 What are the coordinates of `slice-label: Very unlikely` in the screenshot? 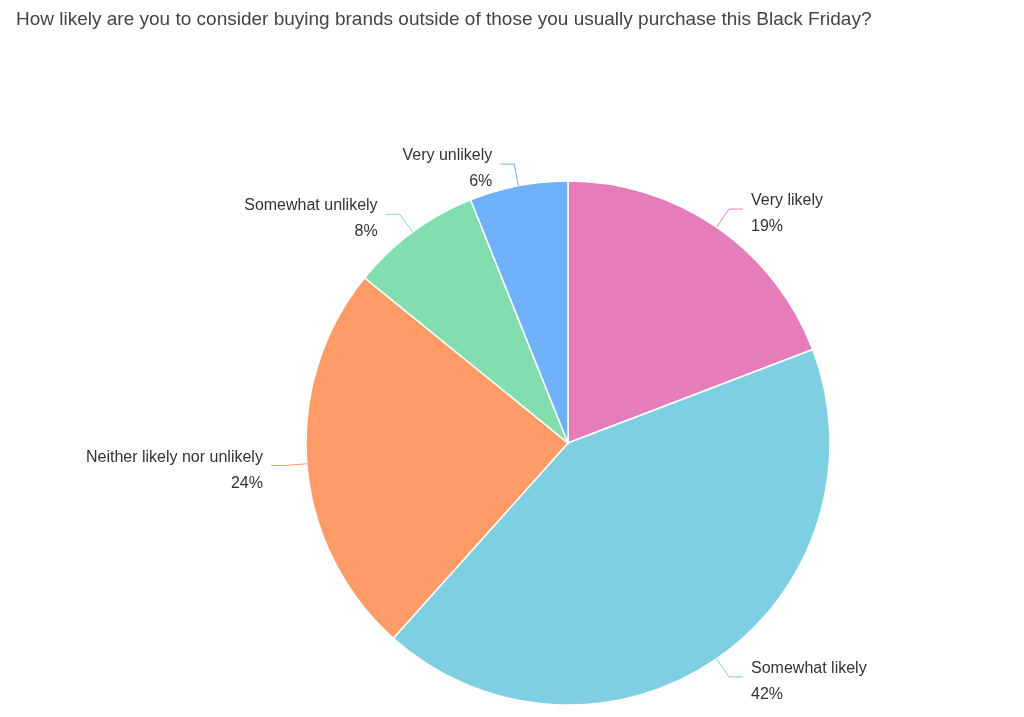 It's located at (447, 155).